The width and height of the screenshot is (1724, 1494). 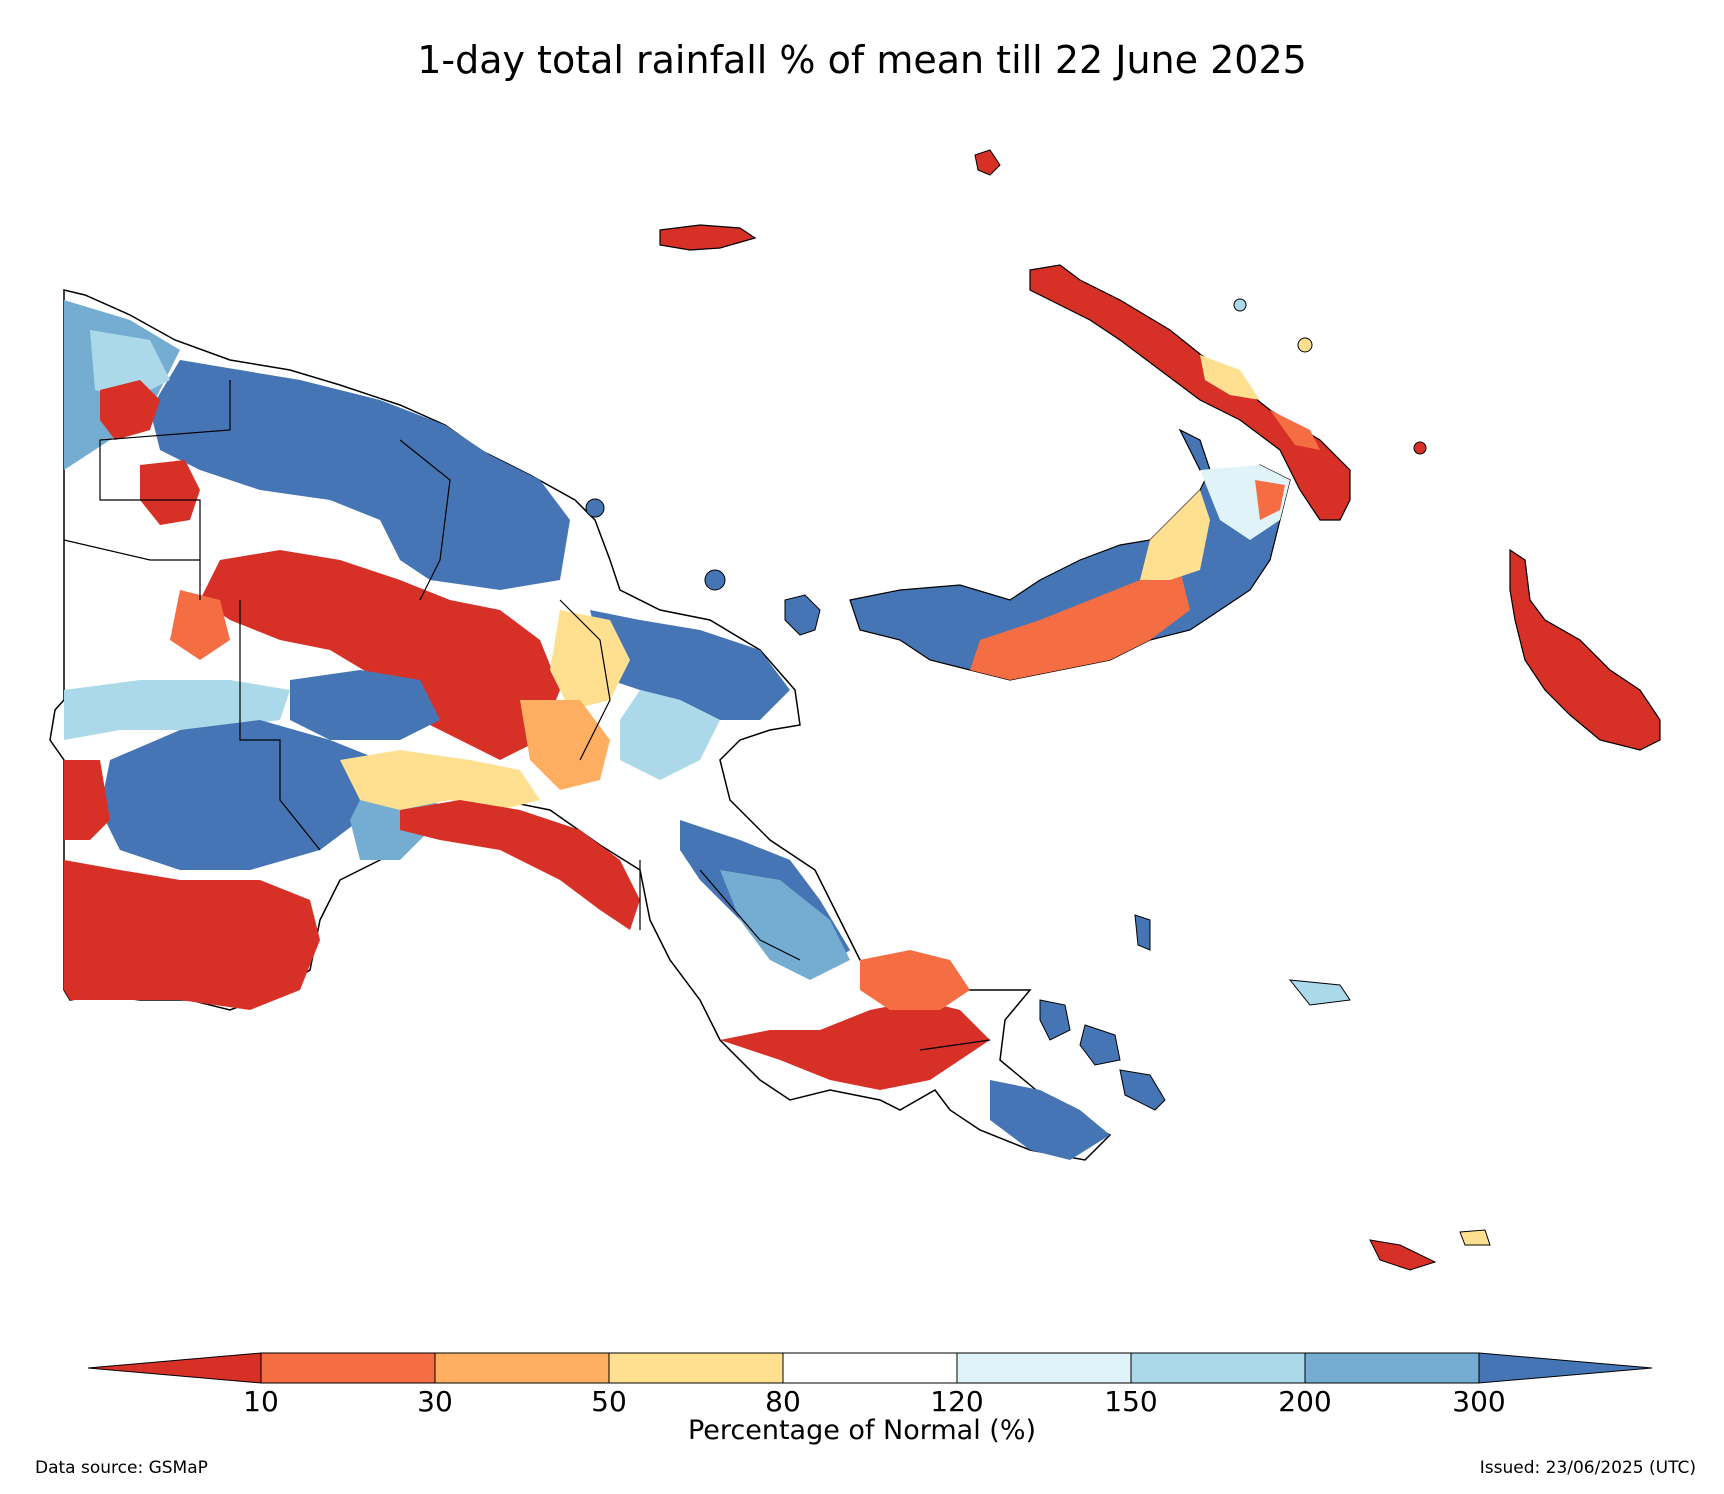 I want to click on new-ireland, so click(x=1190, y=392).